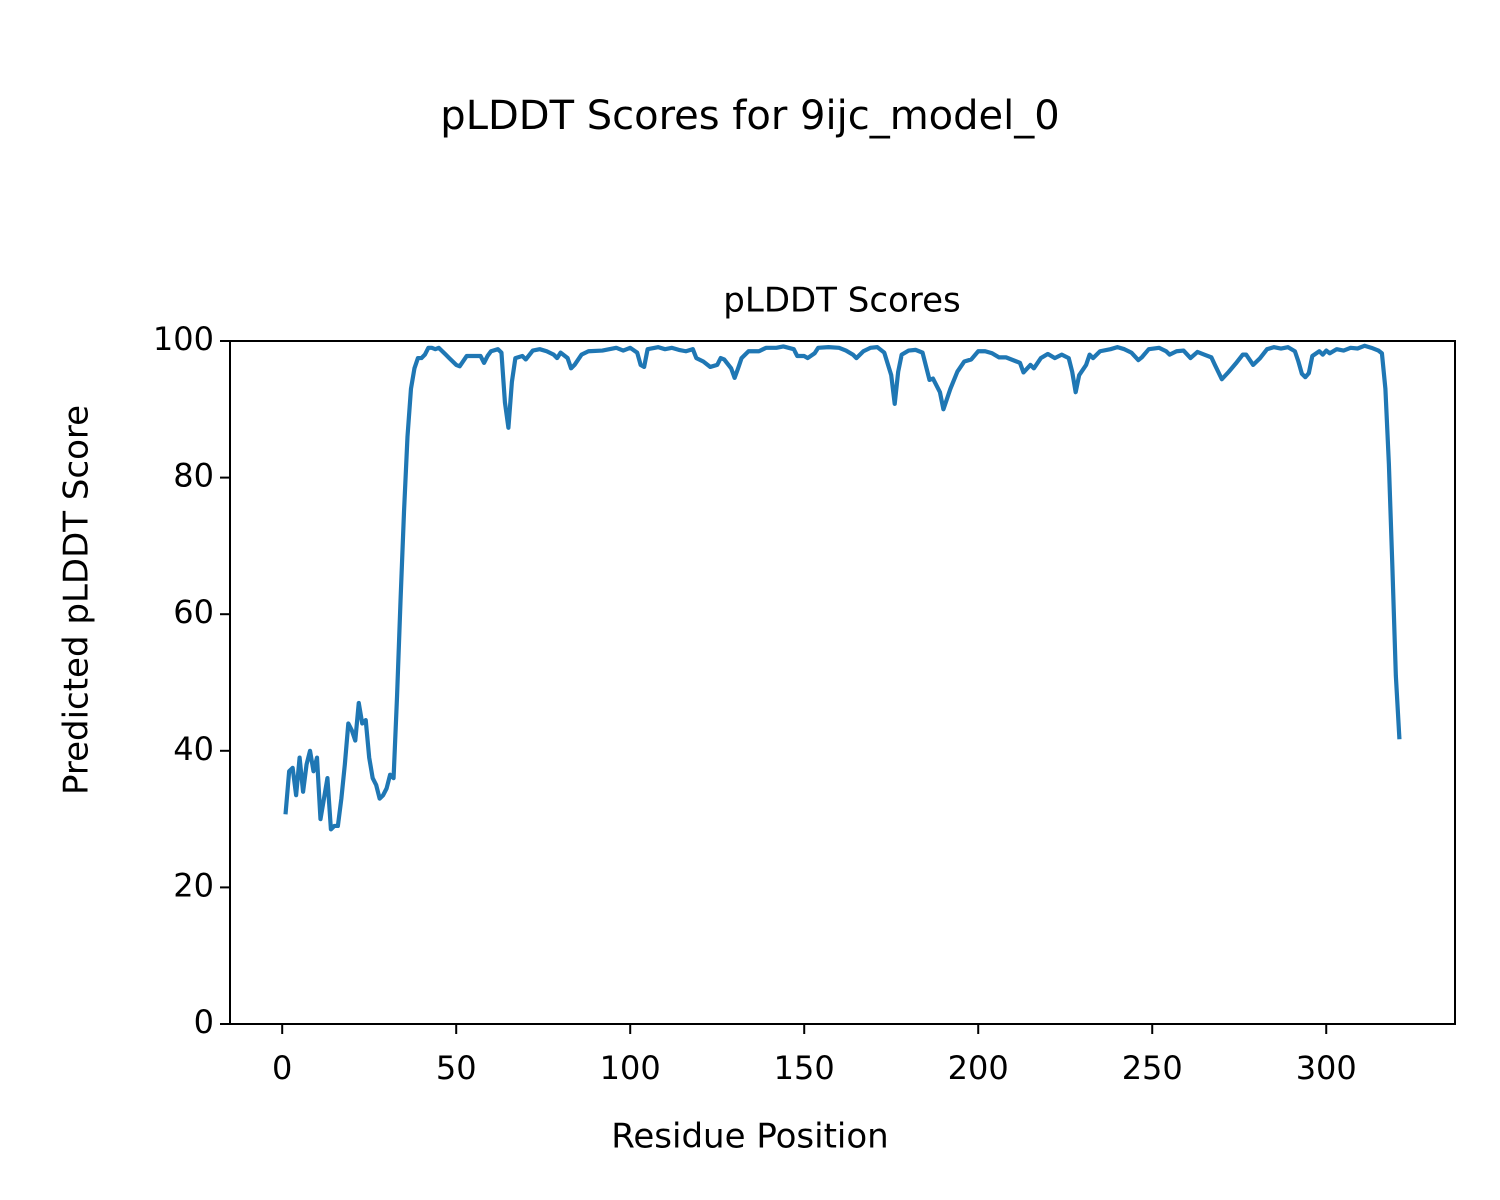 This screenshot has height=1200, width=1500. What do you see at coordinates (630, 1068) in the screenshot?
I see `x-tick-label: 100` at bounding box center [630, 1068].